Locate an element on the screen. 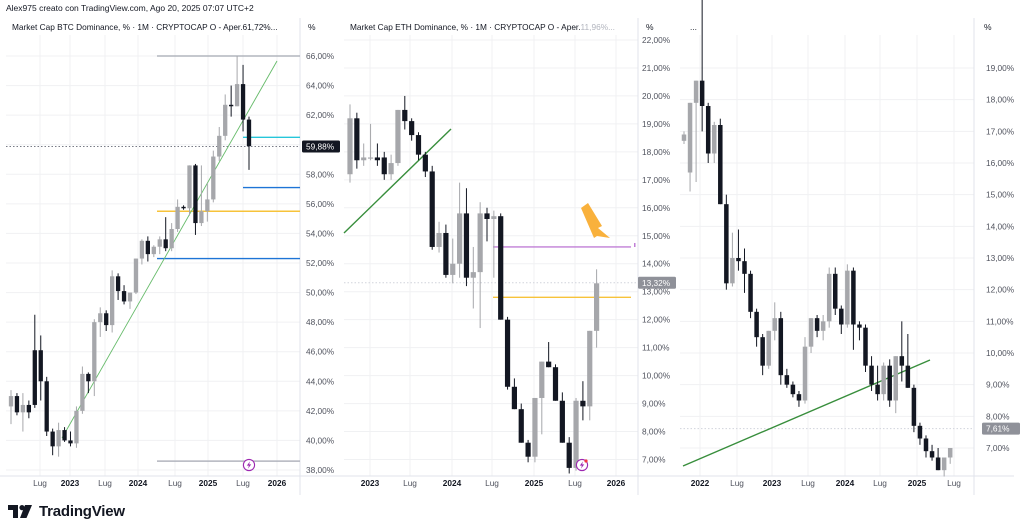 This screenshot has width=1024, height=532. y-tick-label: 20,00% is located at coordinates (656, 96).